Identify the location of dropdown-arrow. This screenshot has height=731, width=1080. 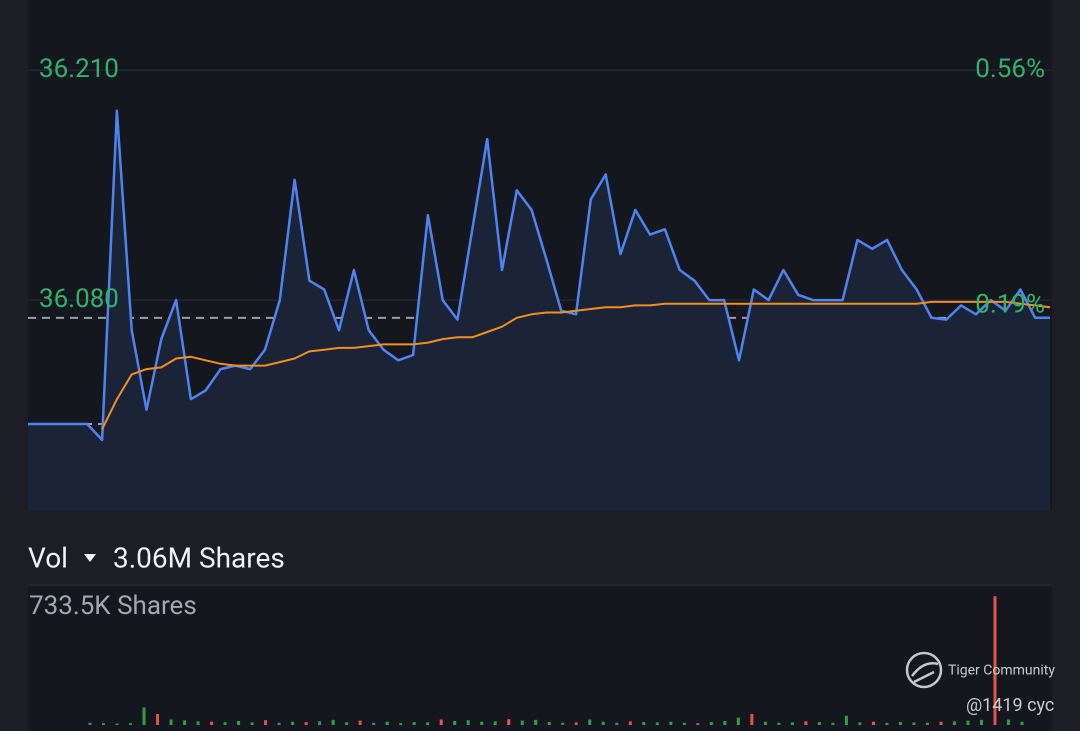
(90, 558).